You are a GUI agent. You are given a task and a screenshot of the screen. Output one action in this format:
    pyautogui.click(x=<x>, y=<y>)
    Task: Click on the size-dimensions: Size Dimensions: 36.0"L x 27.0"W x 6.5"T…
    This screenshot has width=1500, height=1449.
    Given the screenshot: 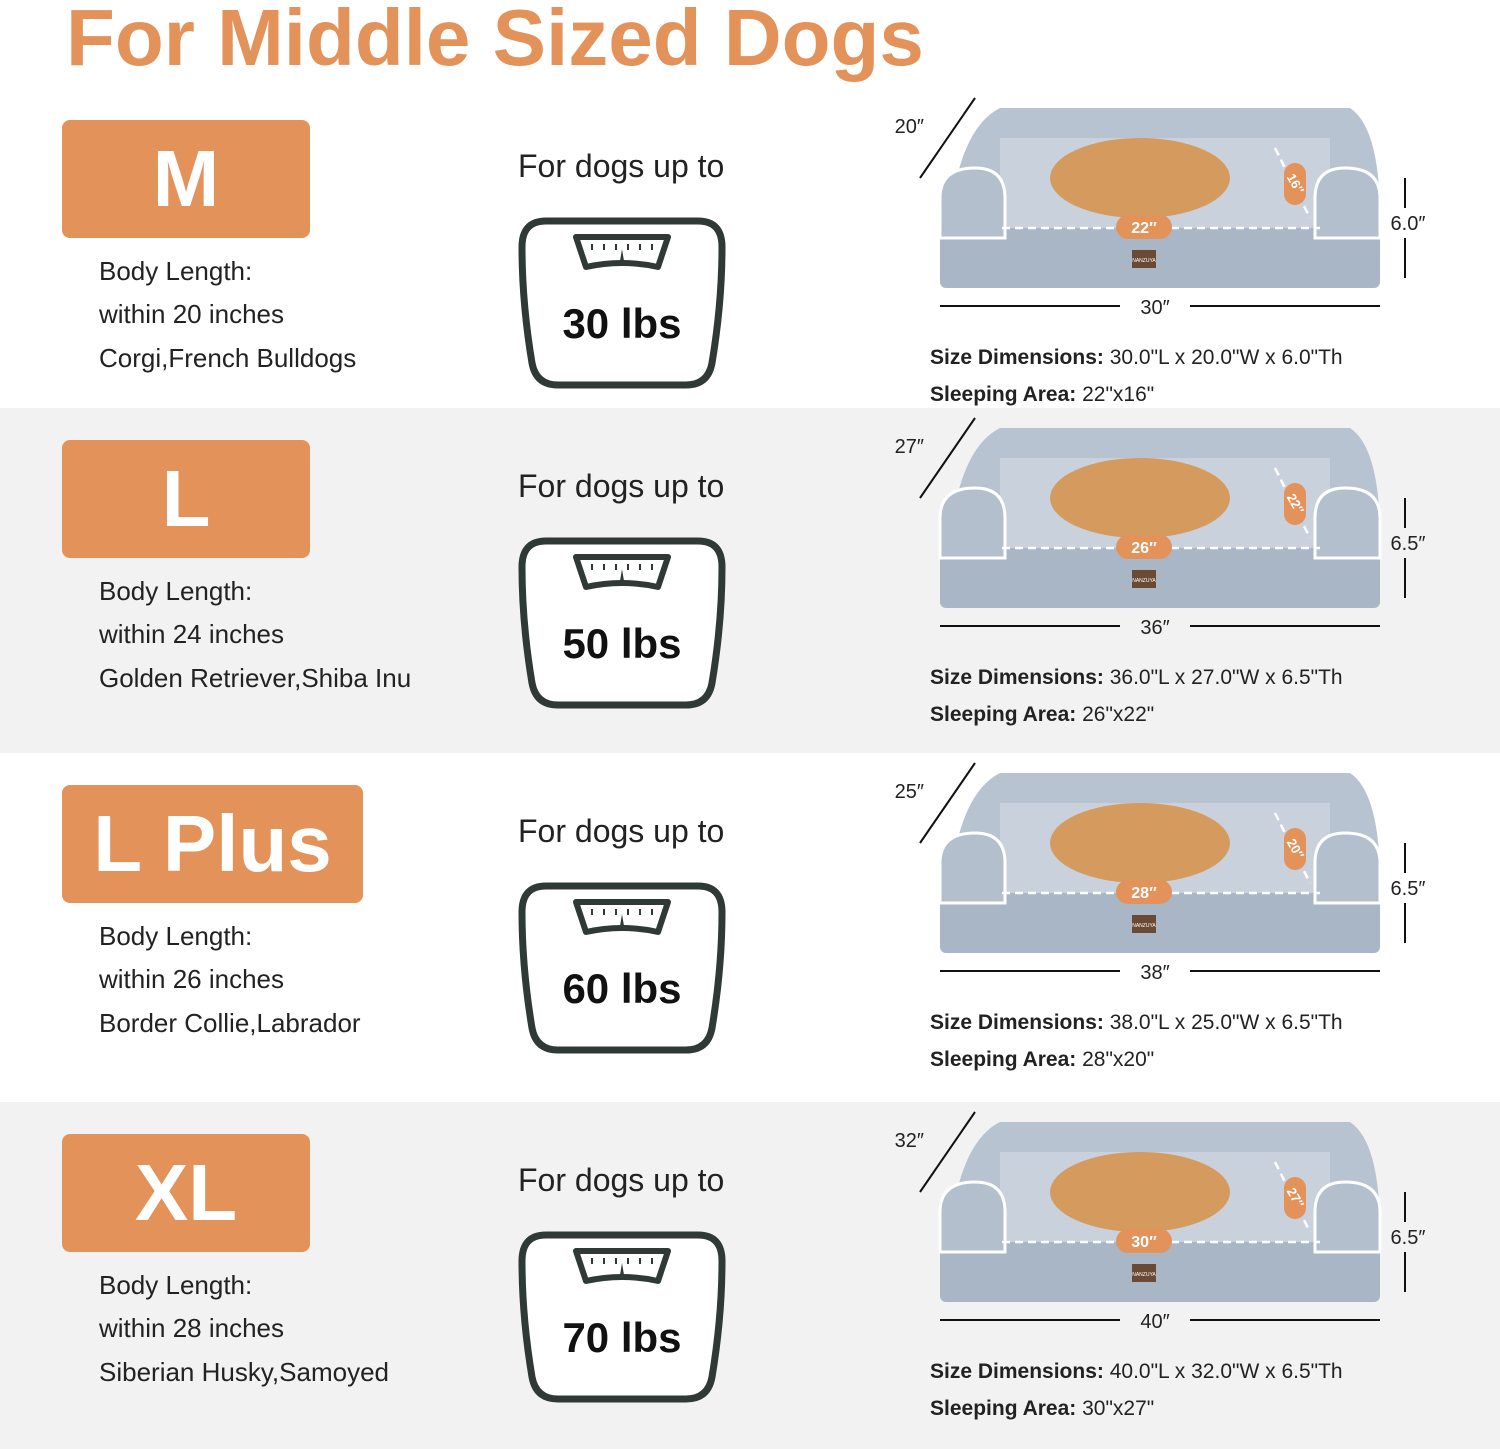 What is the action you would take?
    pyautogui.click(x=1136, y=677)
    